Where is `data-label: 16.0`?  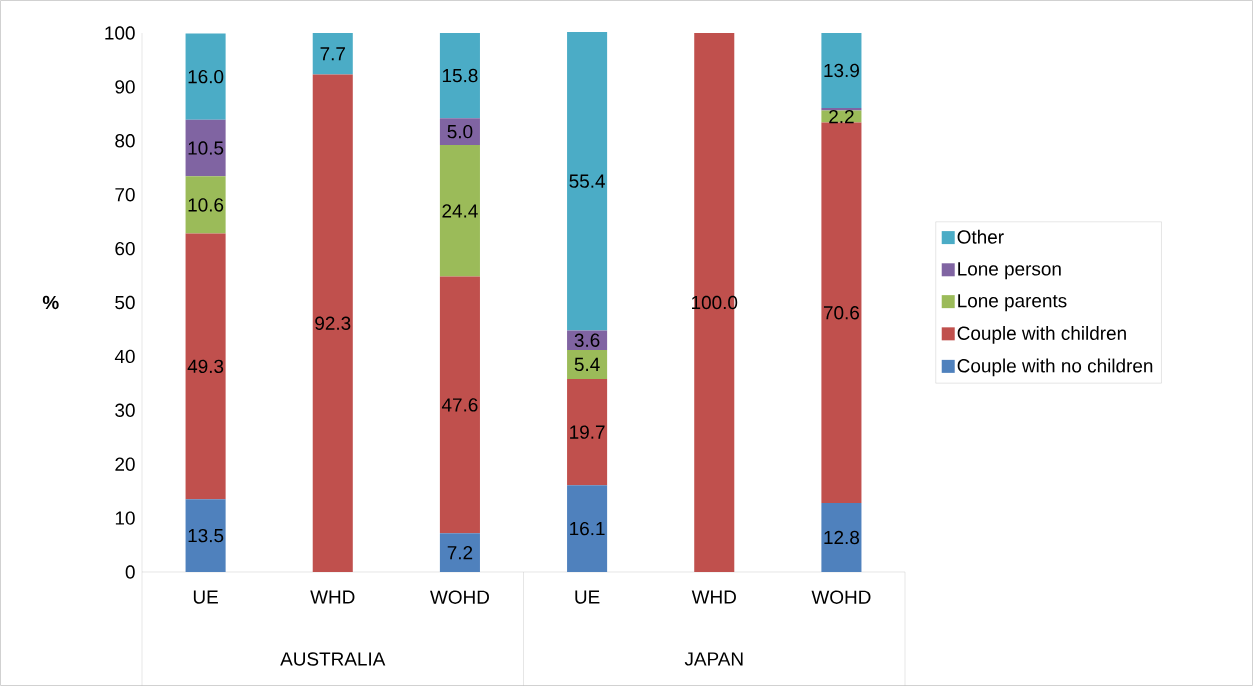 data-label: 16.0 is located at coordinates (206, 76).